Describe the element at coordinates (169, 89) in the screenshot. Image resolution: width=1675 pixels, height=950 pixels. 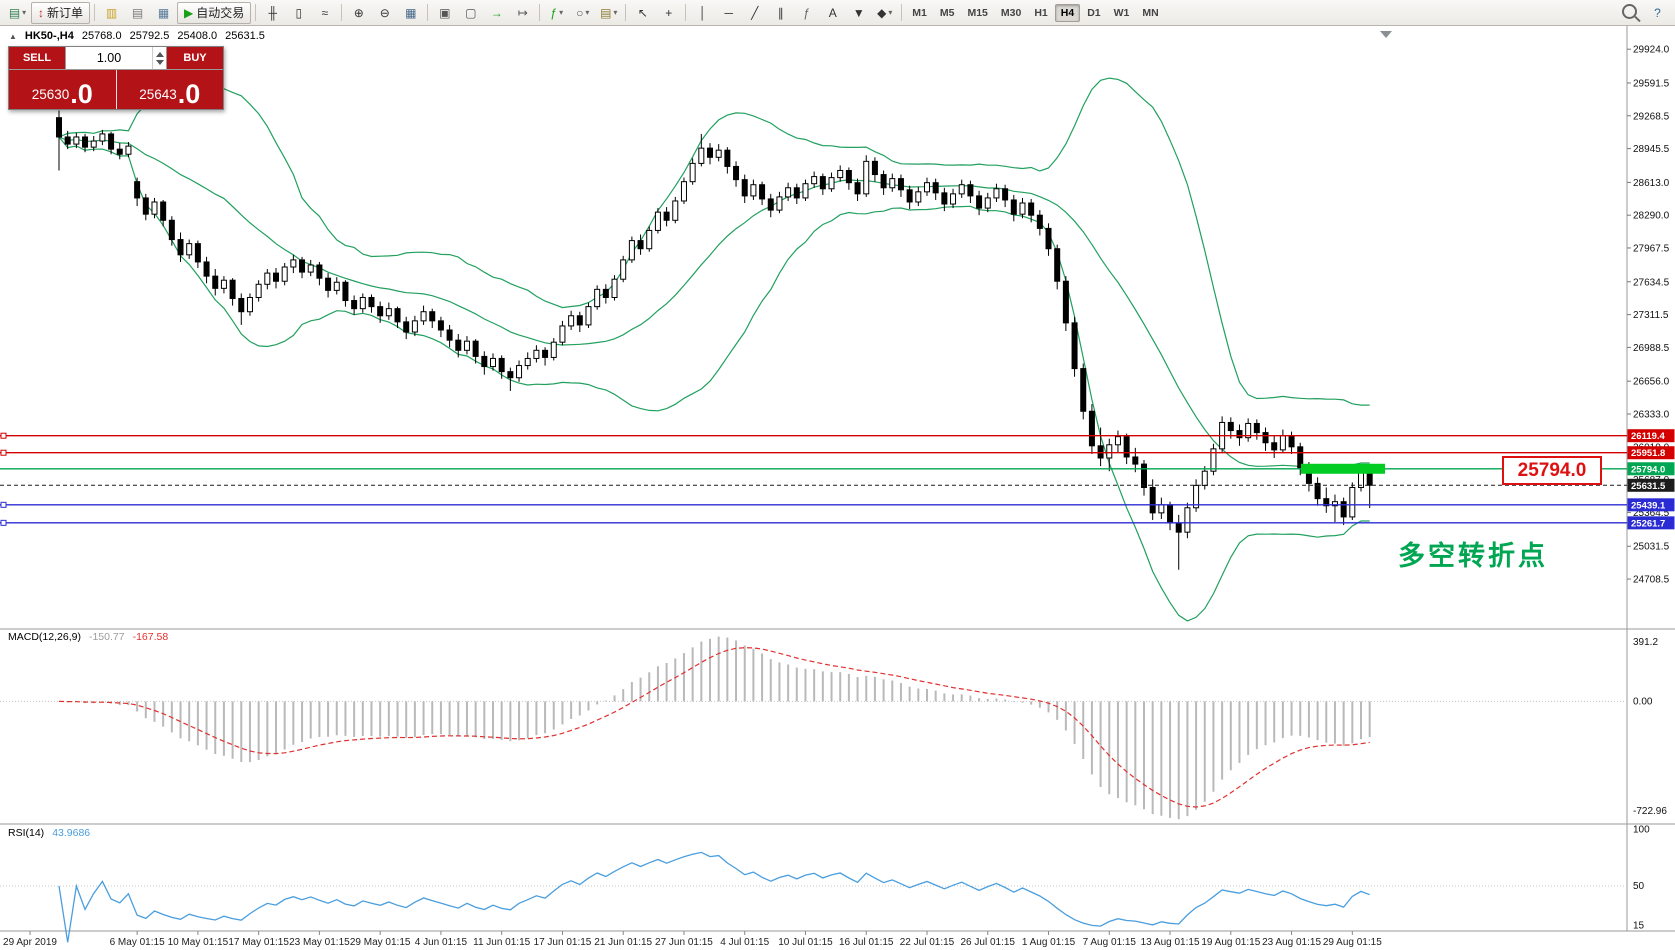
I see `buy-price-button: 25643.0` at that location.